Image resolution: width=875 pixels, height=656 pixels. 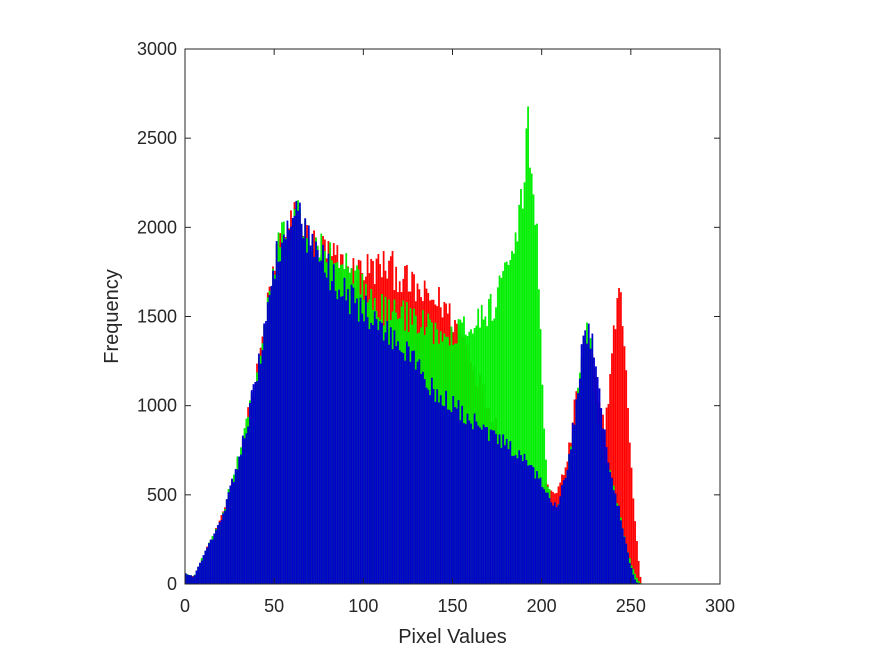 I want to click on x-tick-label: 150, so click(x=452, y=606).